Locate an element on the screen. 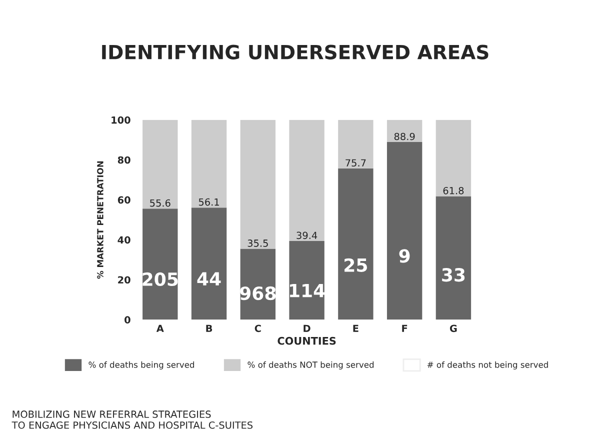 The image size is (590, 444). annotation: 25 is located at coordinates (355, 265).